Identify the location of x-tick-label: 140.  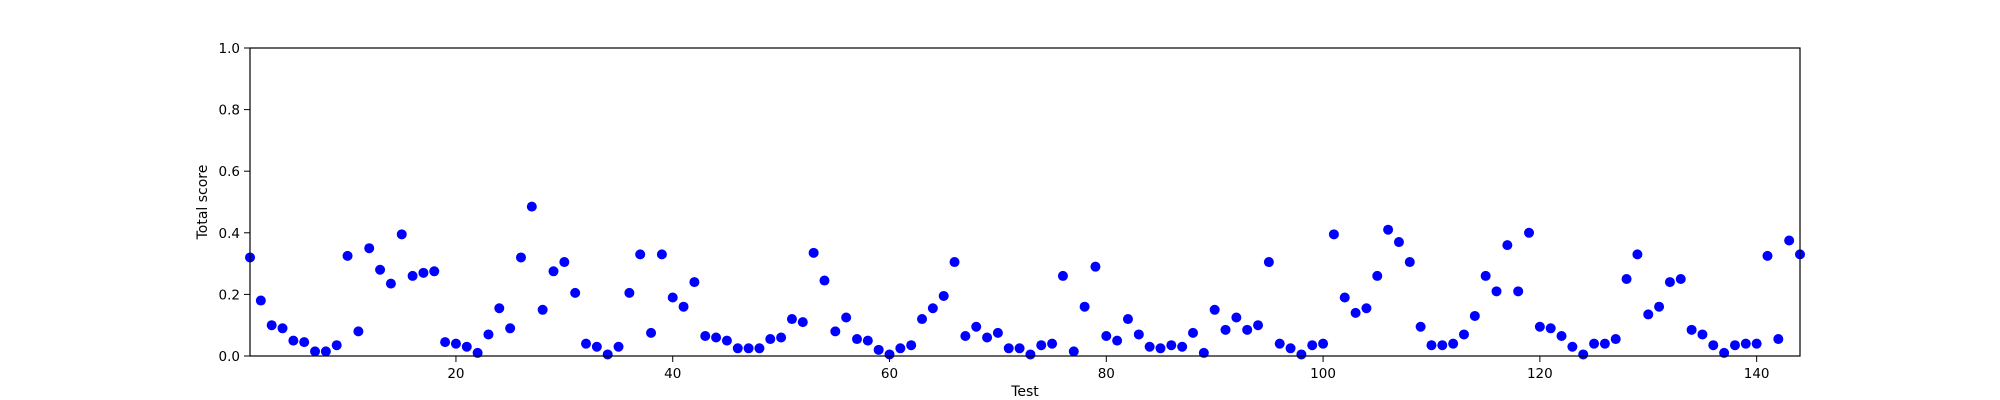
(1757, 374).